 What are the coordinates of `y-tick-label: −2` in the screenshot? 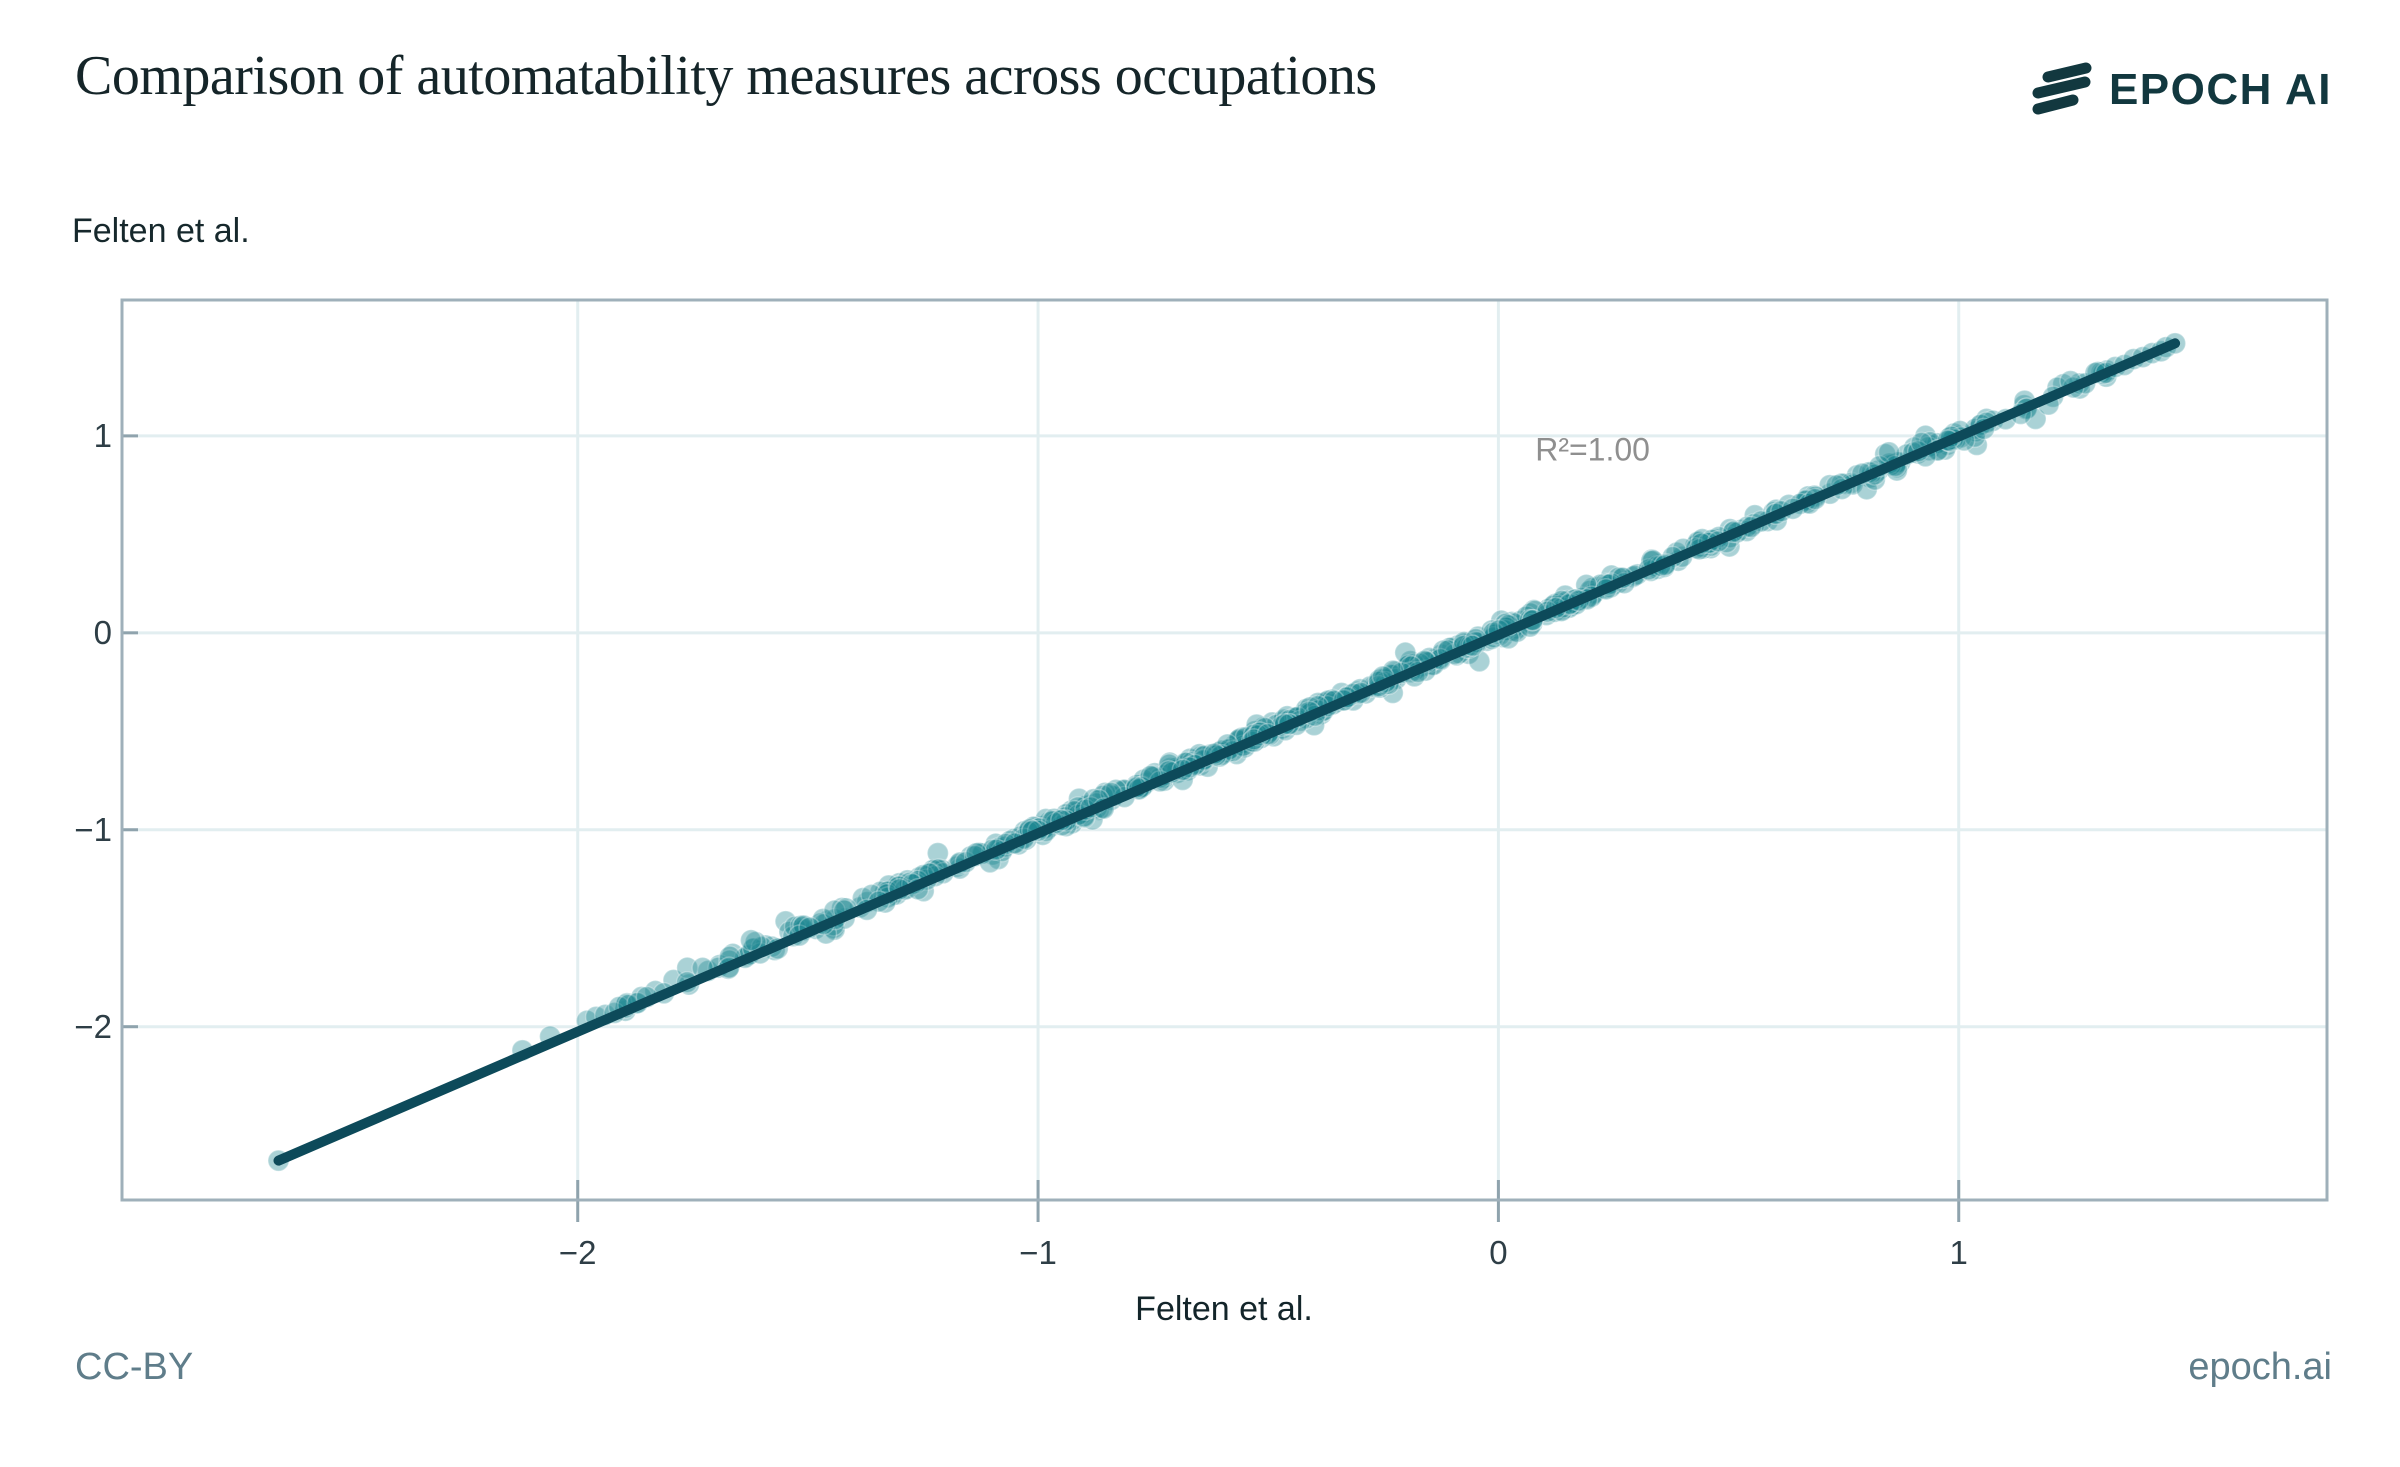 It's located at (93, 1026).